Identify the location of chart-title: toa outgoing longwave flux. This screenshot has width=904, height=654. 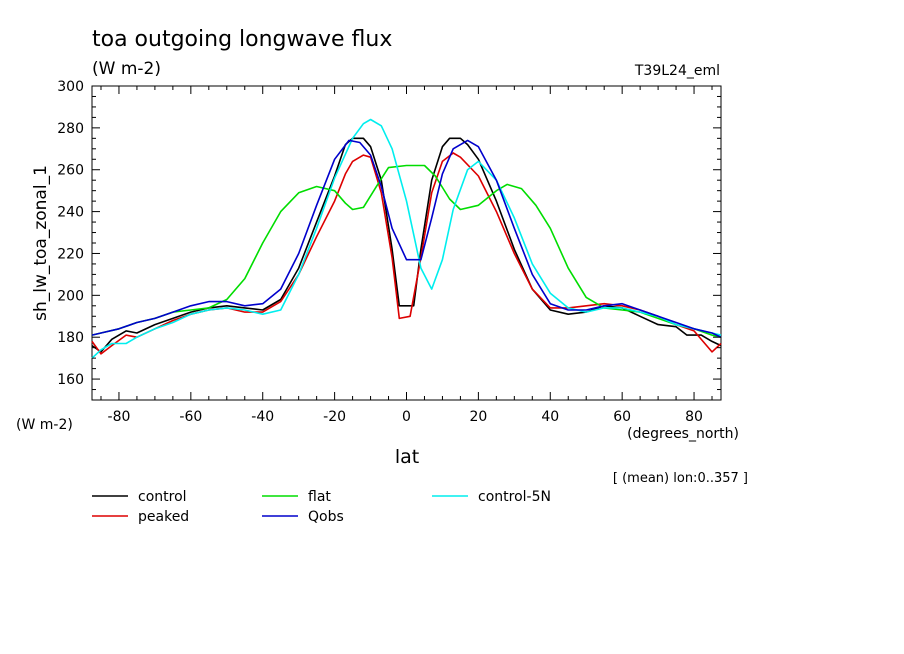
(242, 39).